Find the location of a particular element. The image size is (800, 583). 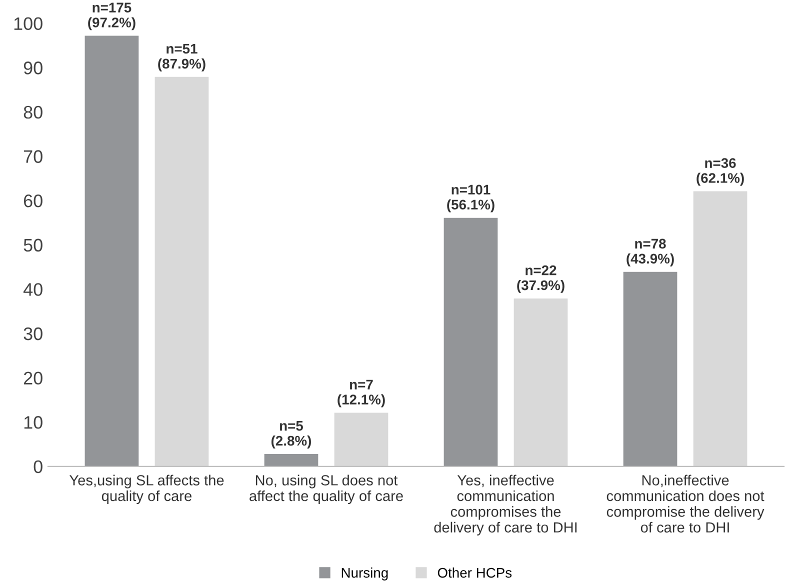

y-tick-label: 60 is located at coordinates (33, 201).